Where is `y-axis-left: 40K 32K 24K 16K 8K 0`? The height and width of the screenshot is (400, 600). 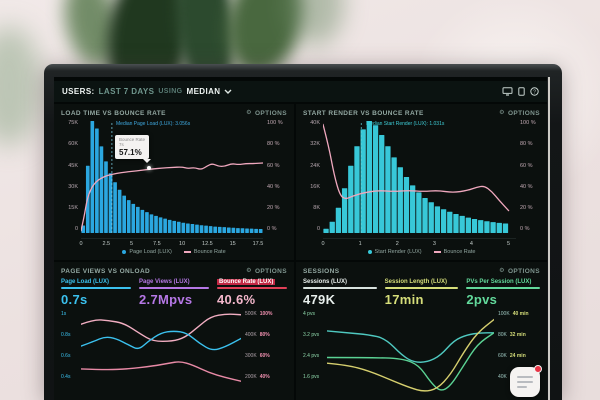
y-axis-left: 40K 32K 24K 16K 8K 0 is located at coordinates (315, 176).